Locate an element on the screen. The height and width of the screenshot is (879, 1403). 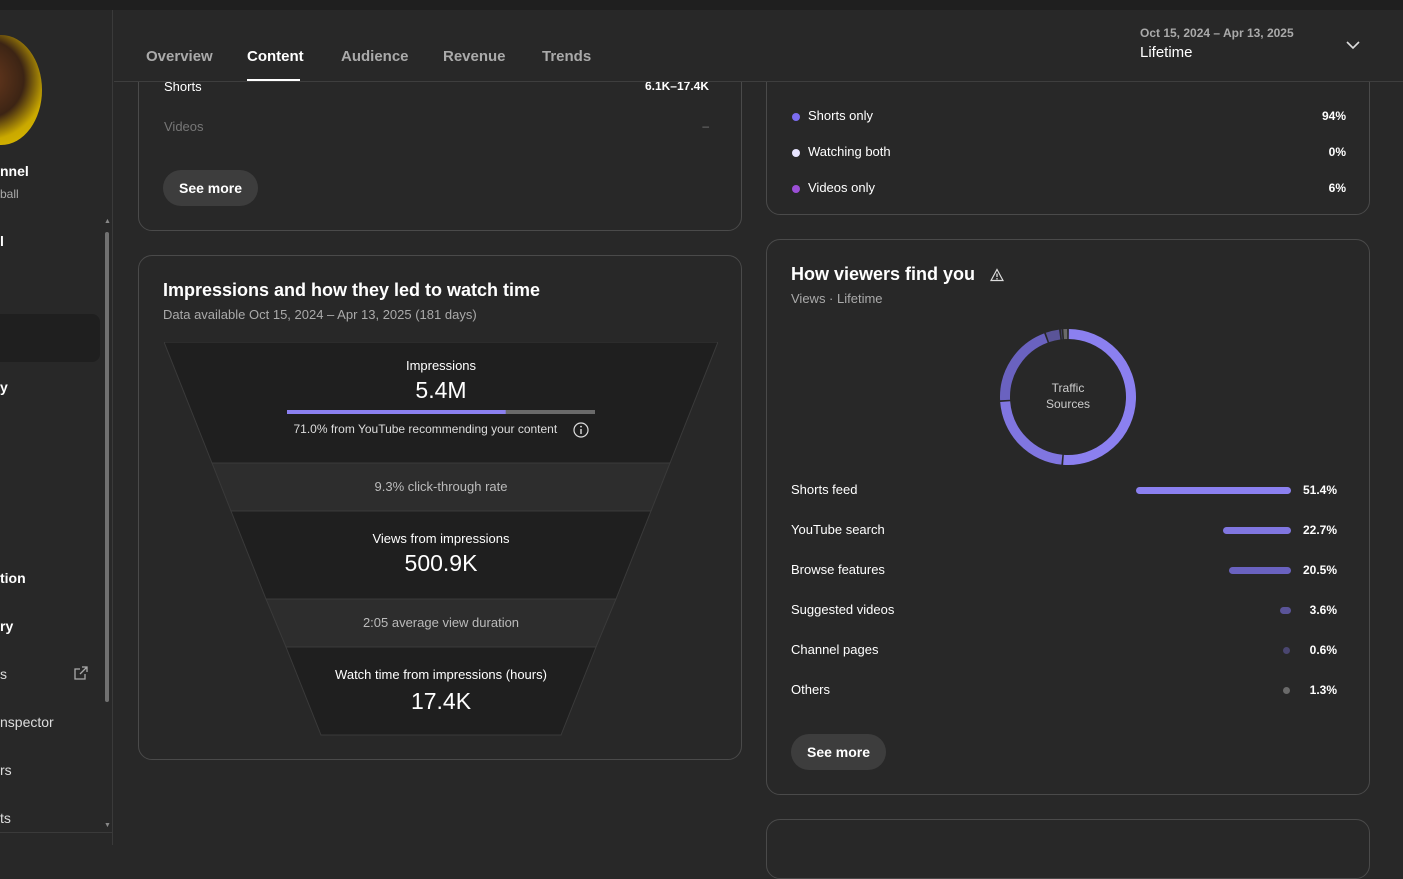
channel-subtitle: ball is located at coordinates (9, 194).